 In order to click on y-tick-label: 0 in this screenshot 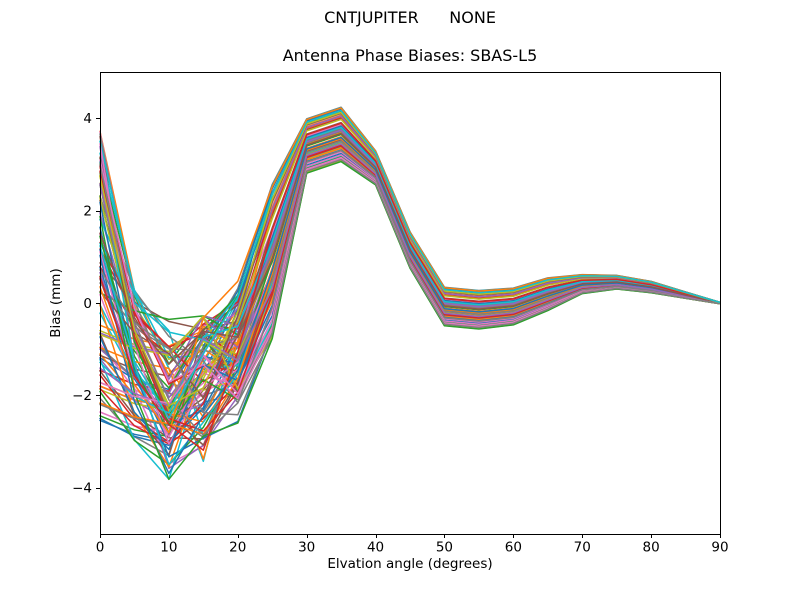, I will do `click(87, 304)`.